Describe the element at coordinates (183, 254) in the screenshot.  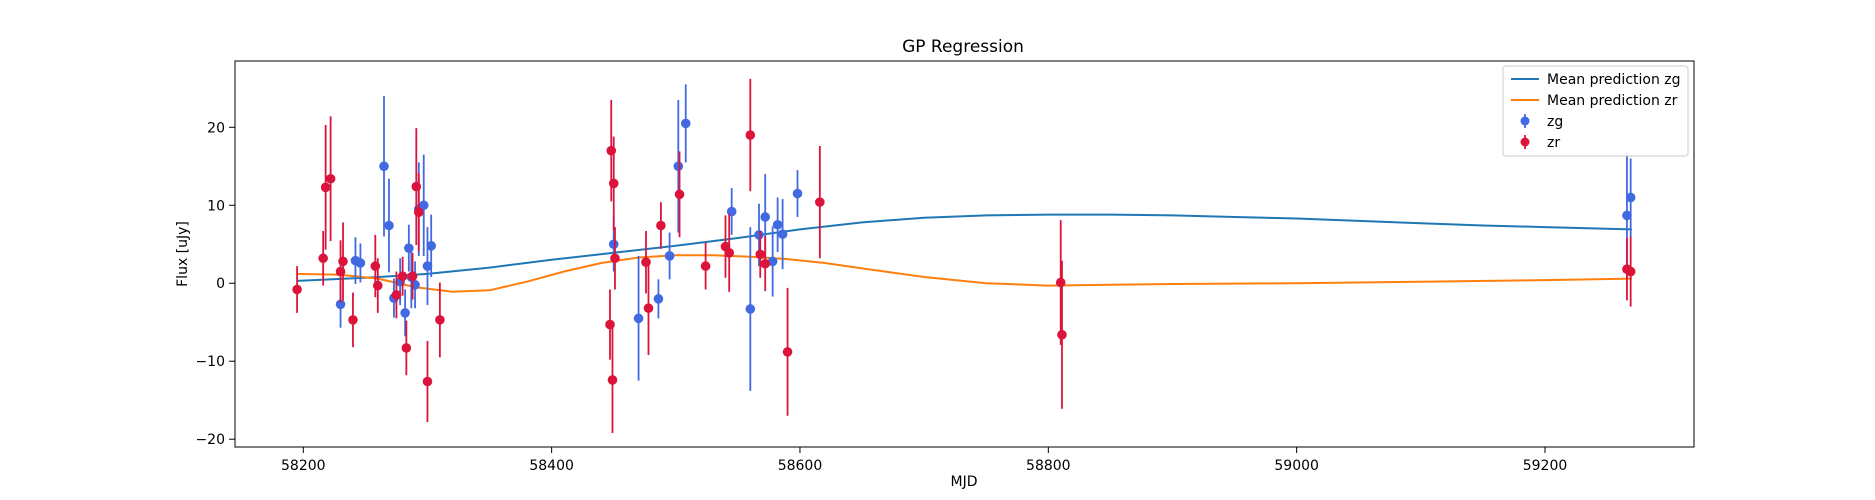
I see `y-axis-label: Flux [uJy]` at that location.